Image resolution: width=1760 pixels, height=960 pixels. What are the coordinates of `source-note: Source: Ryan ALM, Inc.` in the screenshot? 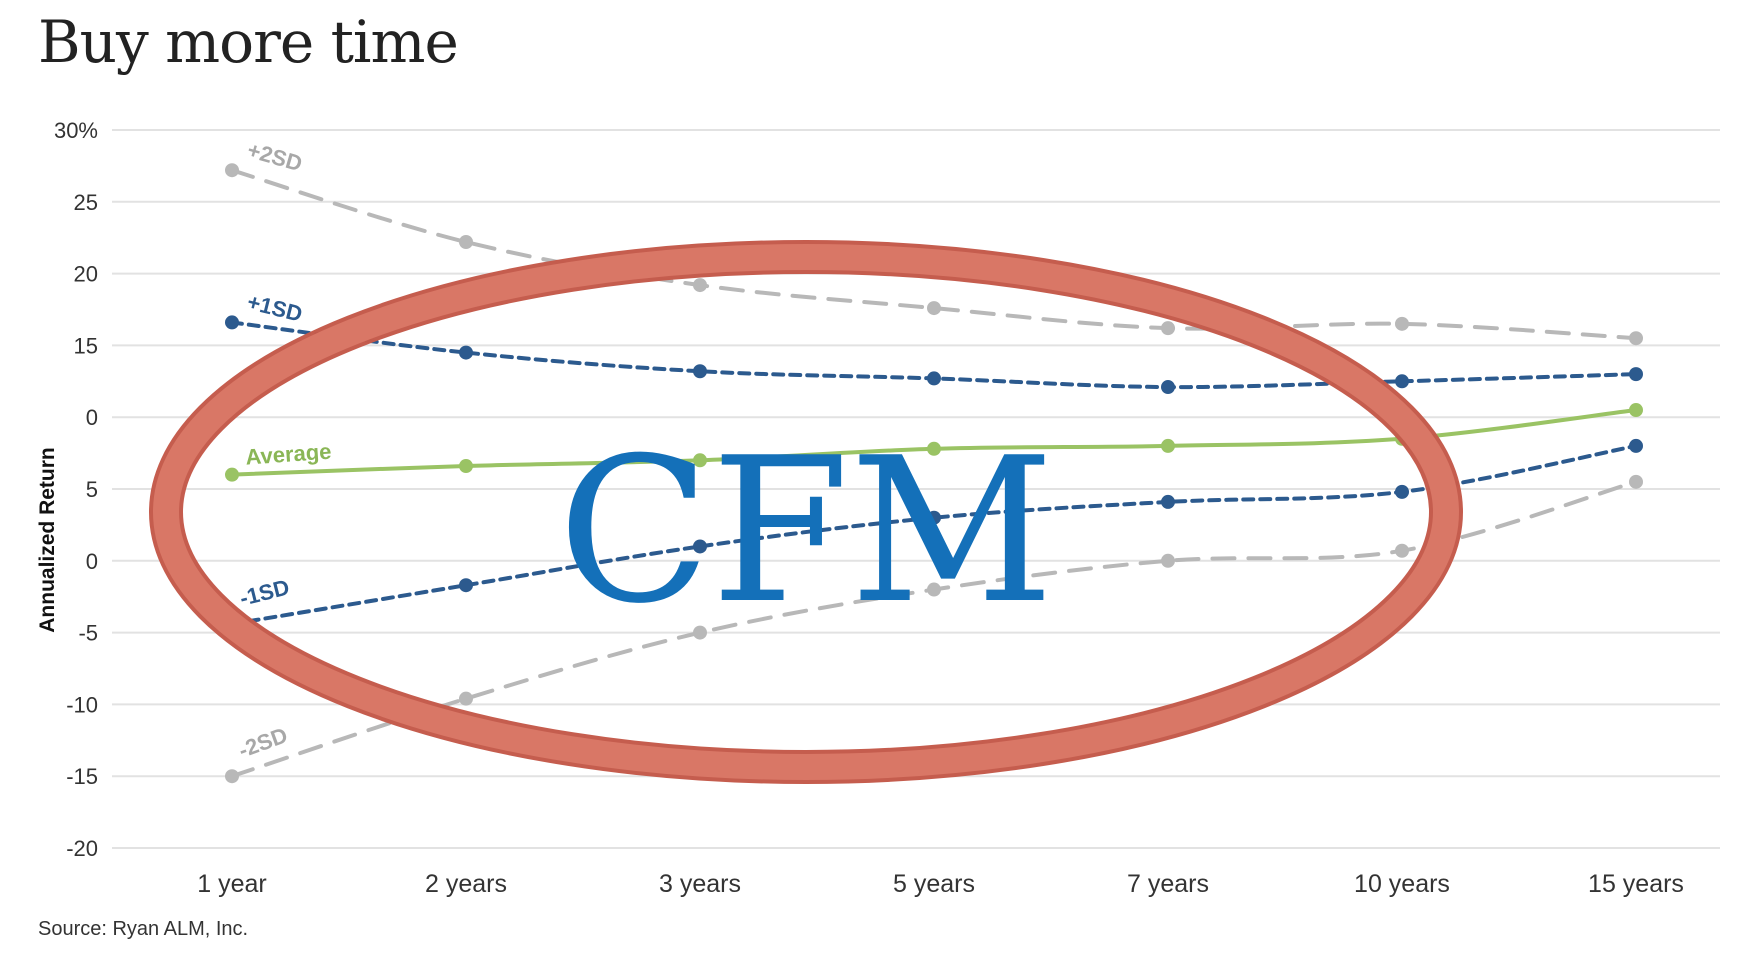 It's located at (143, 929).